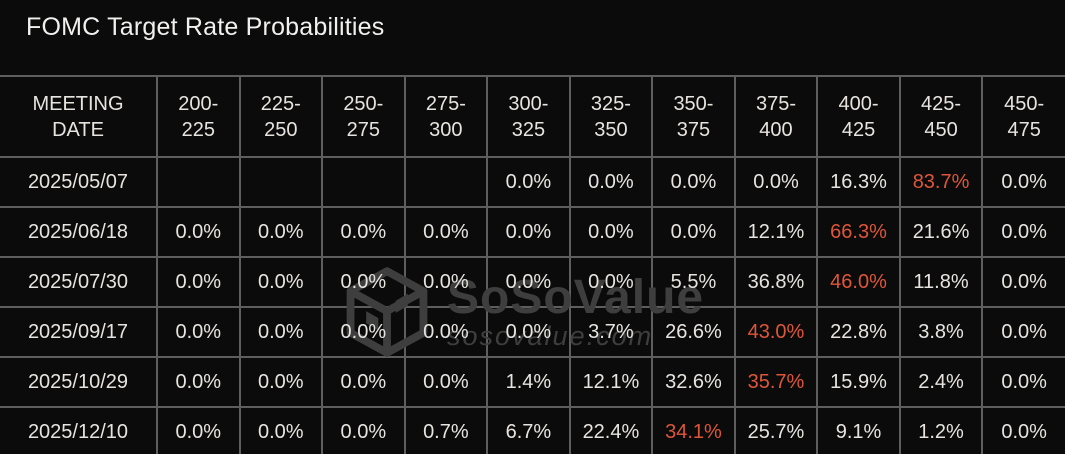 The image size is (1065, 454). I want to click on probability-cell: 35.7%, so click(776, 382).